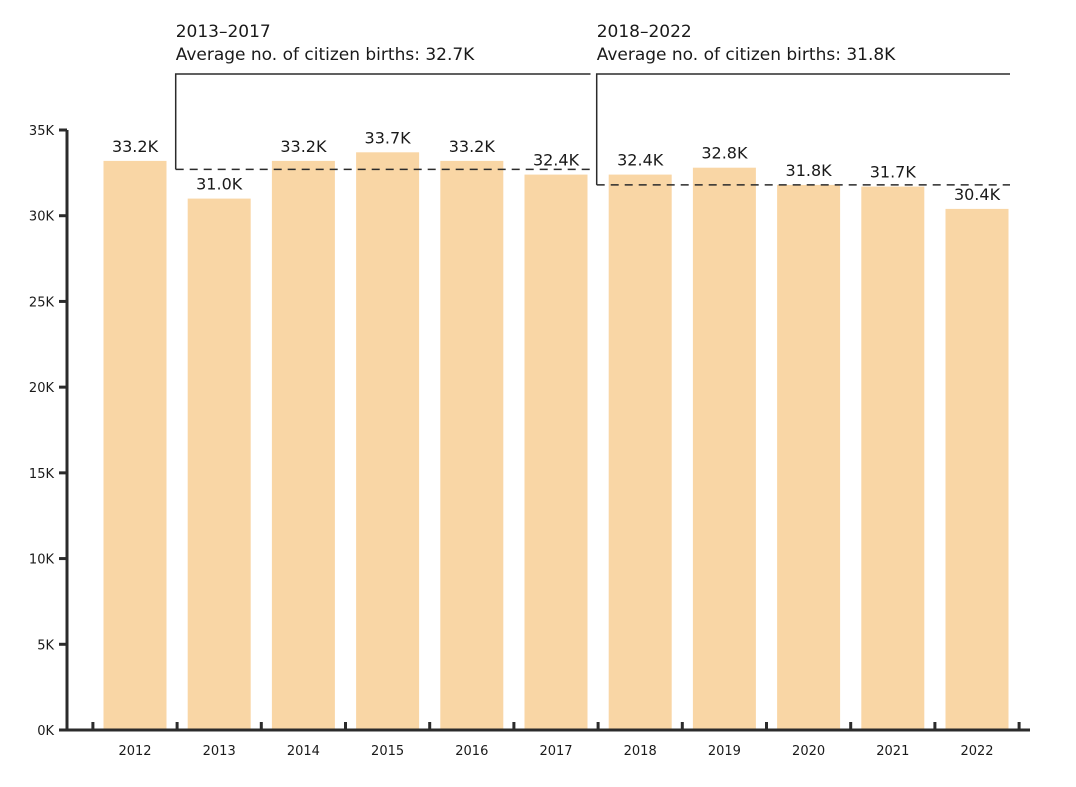 This screenshot has height=787, width=1076. What do you see at coordinates (809, 457) in the screenshot?
I see `bar-2020` at bounding box center [809, 457].